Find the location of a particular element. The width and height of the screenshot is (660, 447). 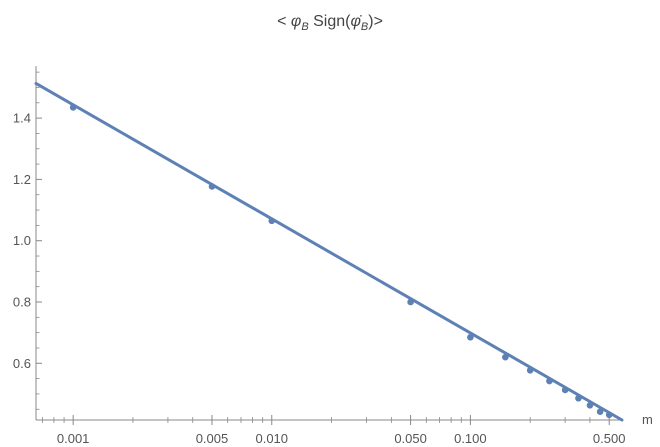

x-tick-label: 0.005 is located at coordinates (212, 438).